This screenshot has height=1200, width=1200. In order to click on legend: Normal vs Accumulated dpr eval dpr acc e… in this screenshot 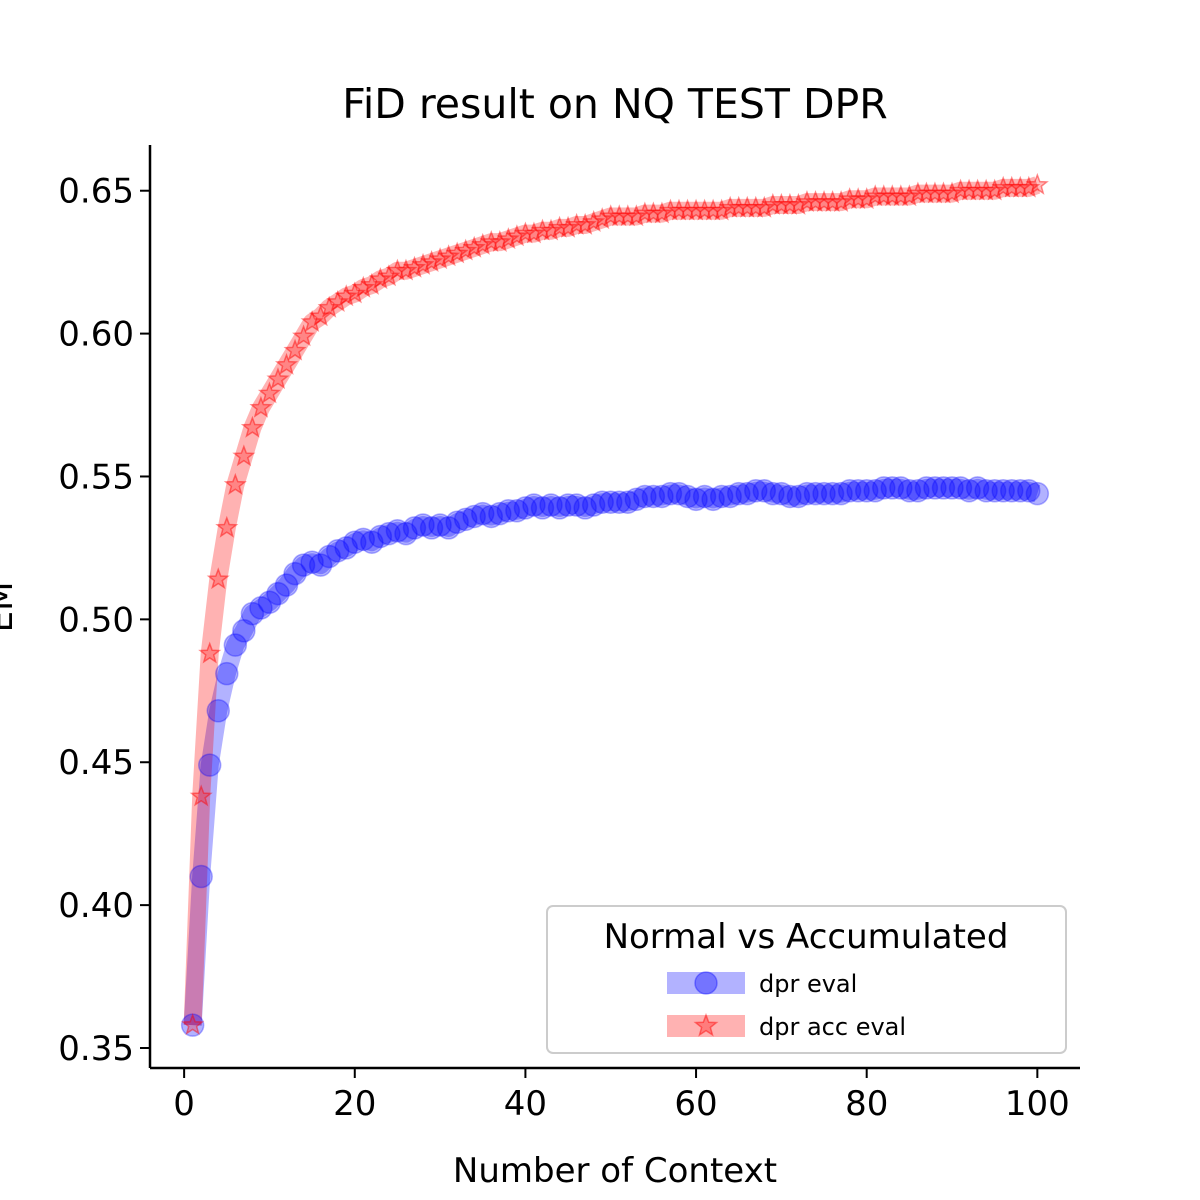, I will do `click(806, 979)`.